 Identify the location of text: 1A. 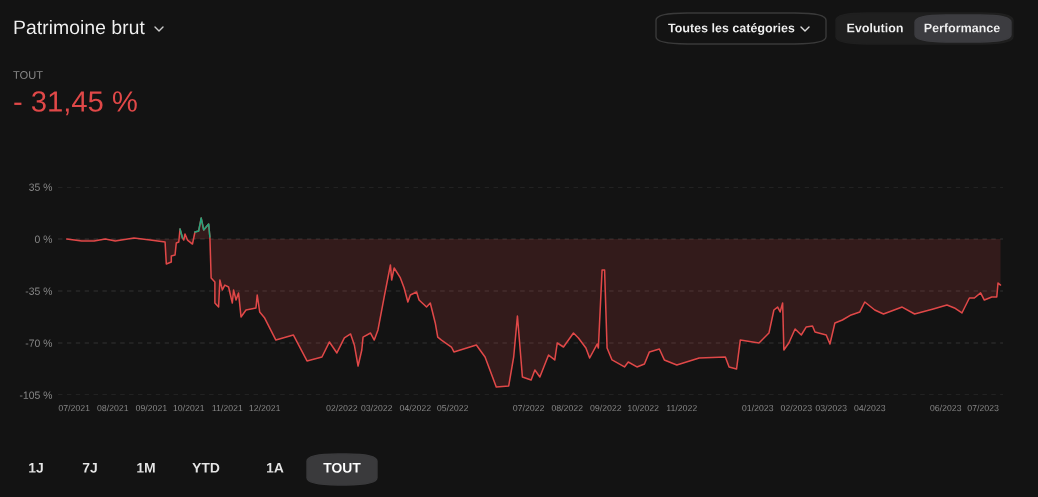
(275, 468).